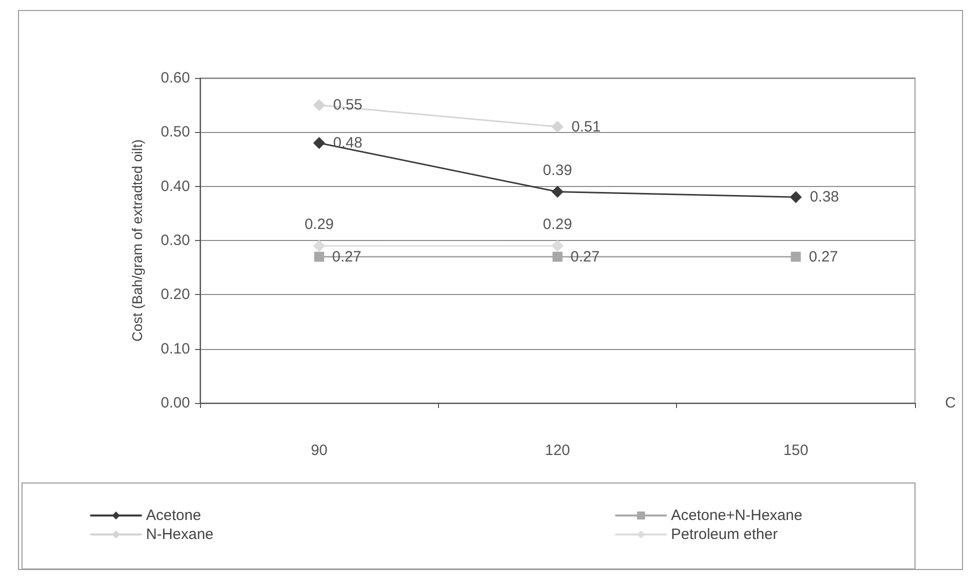 The width and height of the screenshot is (969, 577). Describe the element at coordinates (347, 105) in the screenshot. I see `data-label: 0.55` at that location.